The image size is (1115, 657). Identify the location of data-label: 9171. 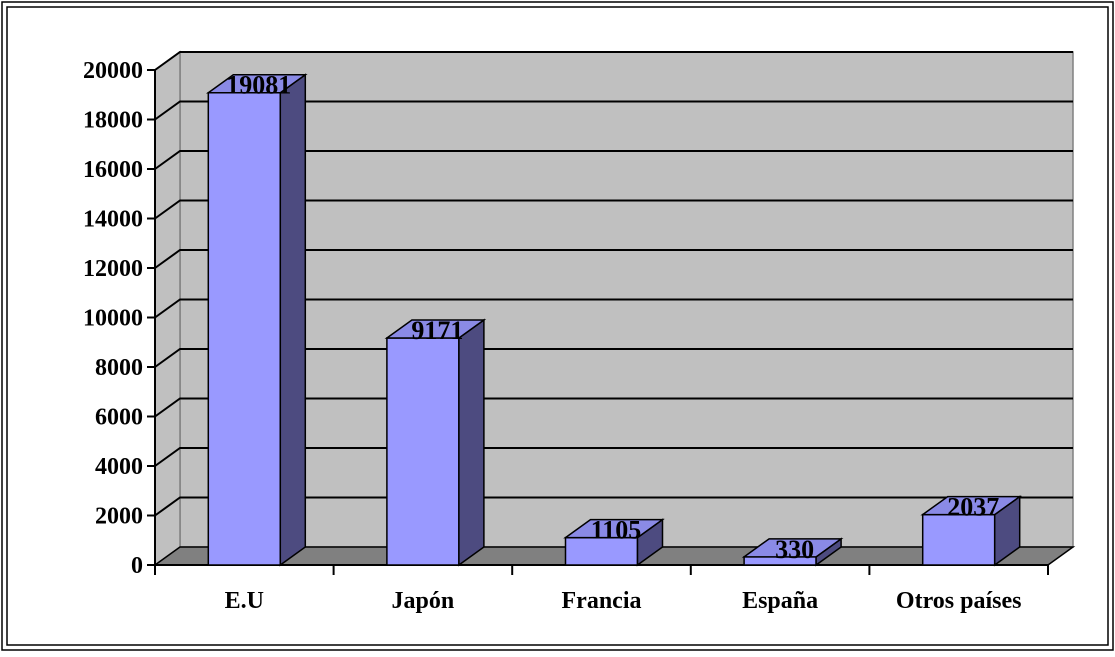
(437, 330).